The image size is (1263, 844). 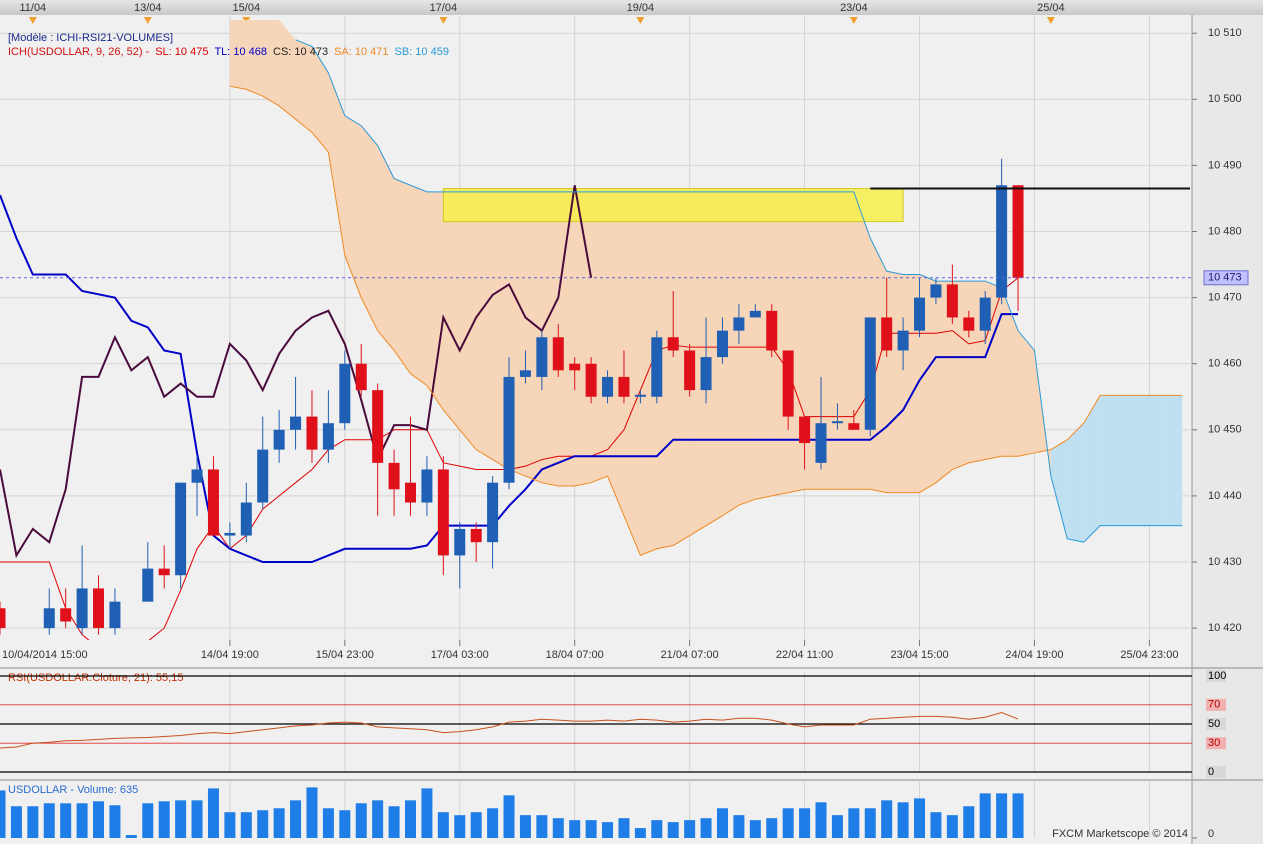 I want to click on legend-entry: TL: 10 468, so click(x=241, y=52).